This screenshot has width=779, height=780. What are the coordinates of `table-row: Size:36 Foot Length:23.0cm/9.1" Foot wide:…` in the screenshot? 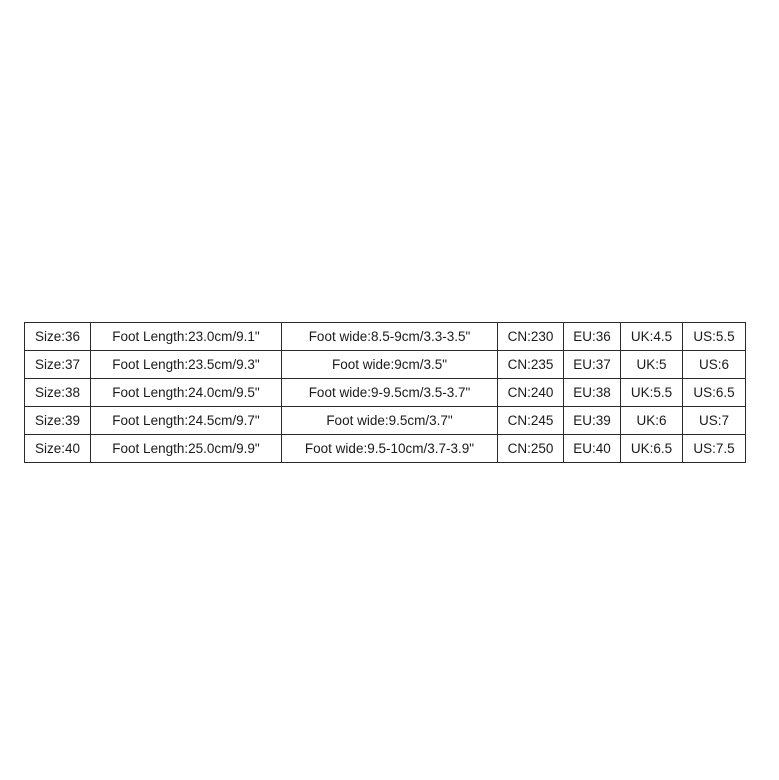 It's located at (385, 336).